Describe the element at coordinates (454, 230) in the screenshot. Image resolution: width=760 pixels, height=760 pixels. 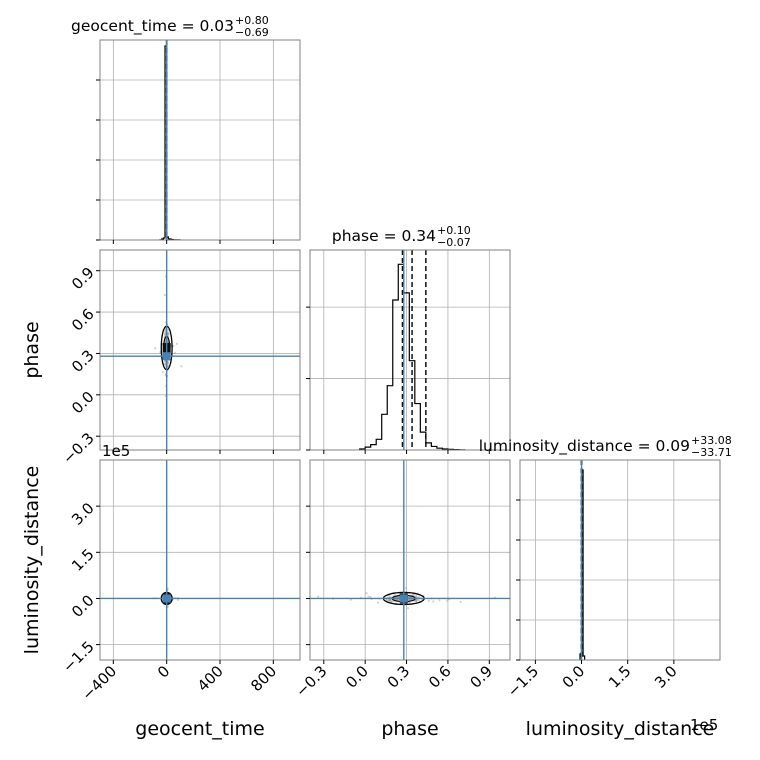
I see `title-plus-phase: +0.10` at that location.